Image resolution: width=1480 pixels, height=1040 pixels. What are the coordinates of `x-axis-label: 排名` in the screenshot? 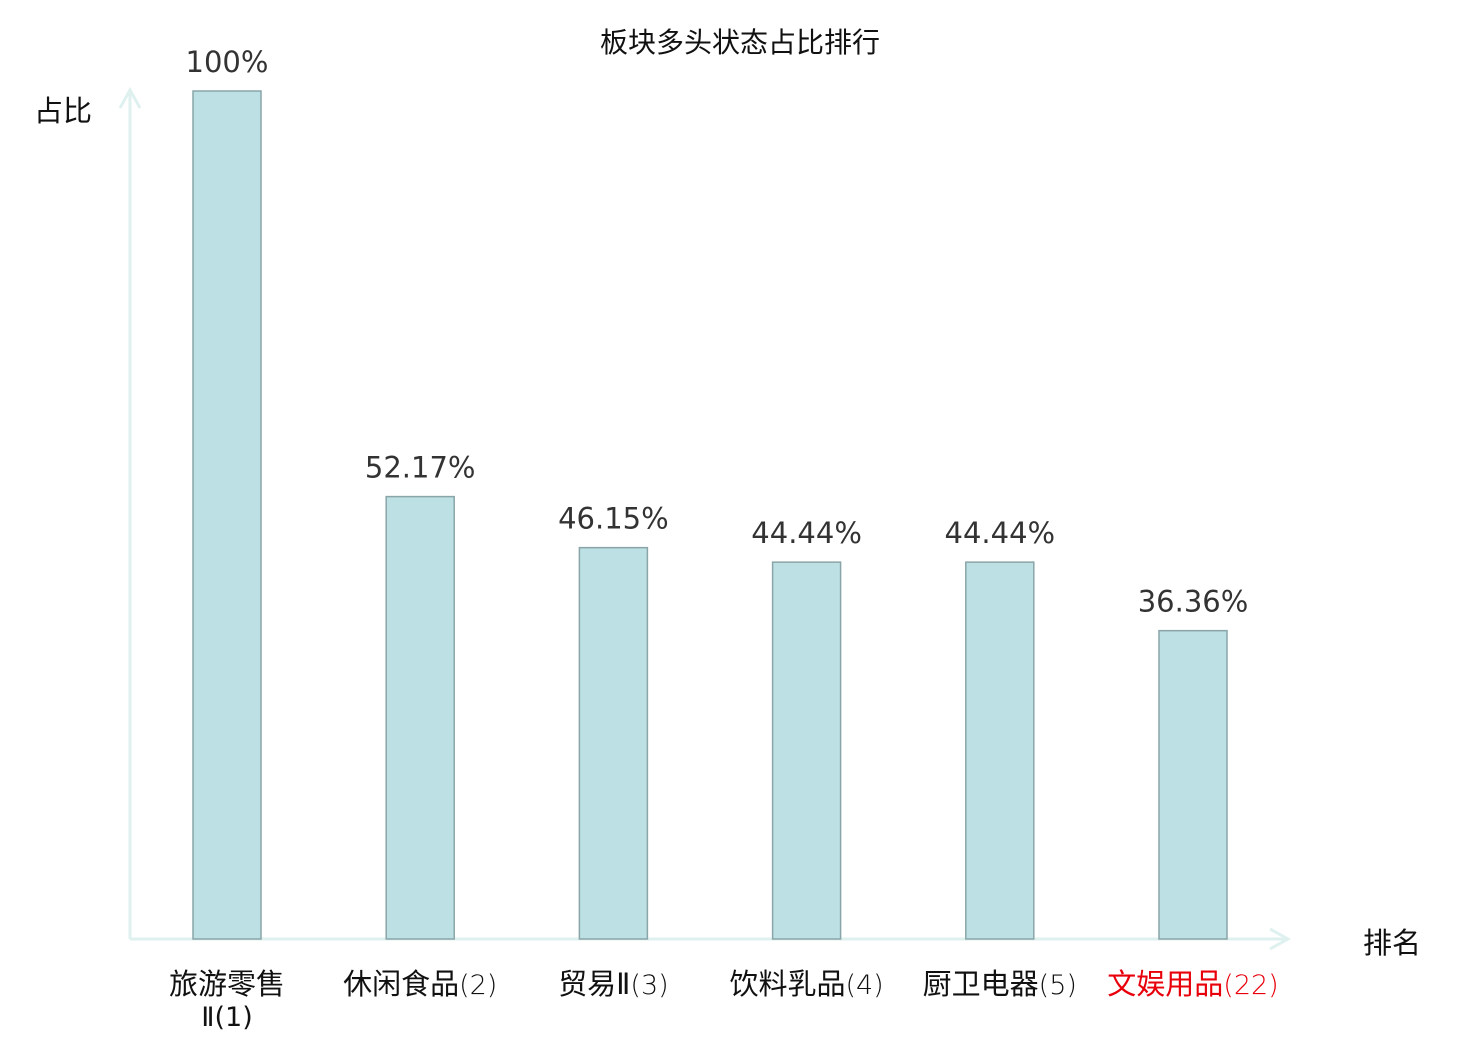 It's located at (1392, 943).